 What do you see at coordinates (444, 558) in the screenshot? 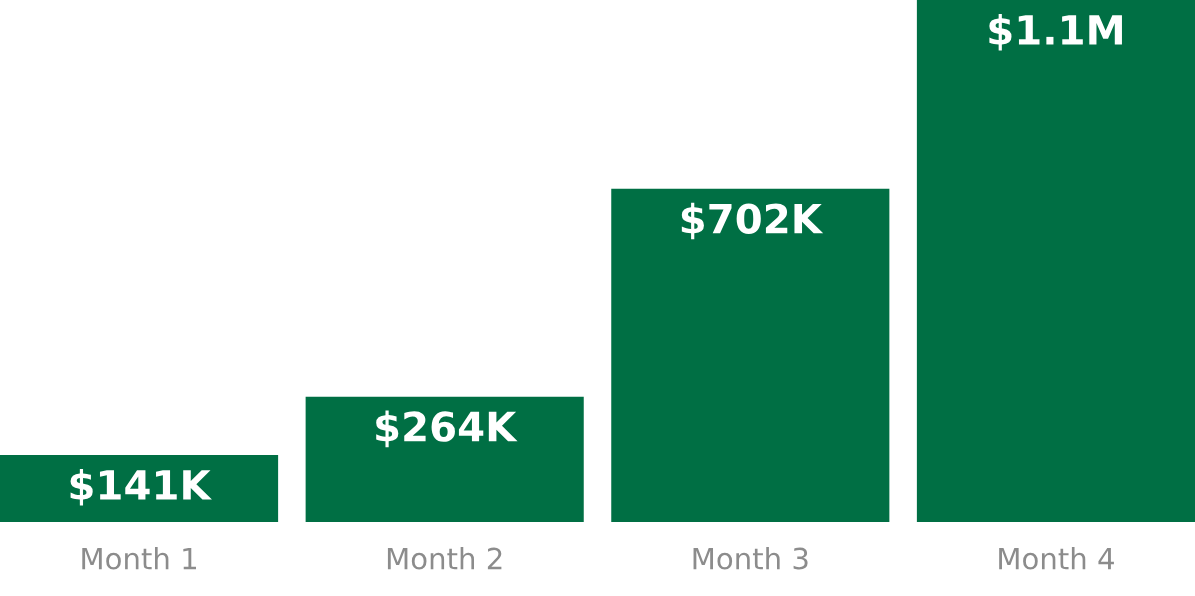
I see `x-tick-label: Month 2` at bounding box center [444, 558].